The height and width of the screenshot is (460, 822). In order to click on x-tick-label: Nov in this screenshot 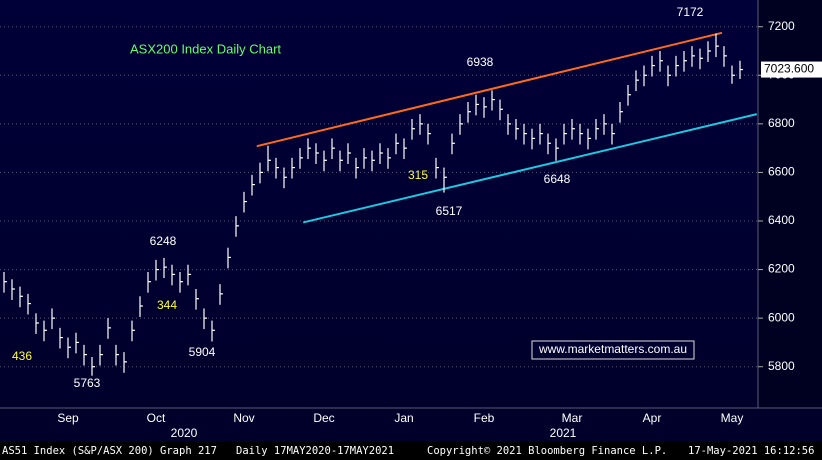, I will do `click(243, 418)`.